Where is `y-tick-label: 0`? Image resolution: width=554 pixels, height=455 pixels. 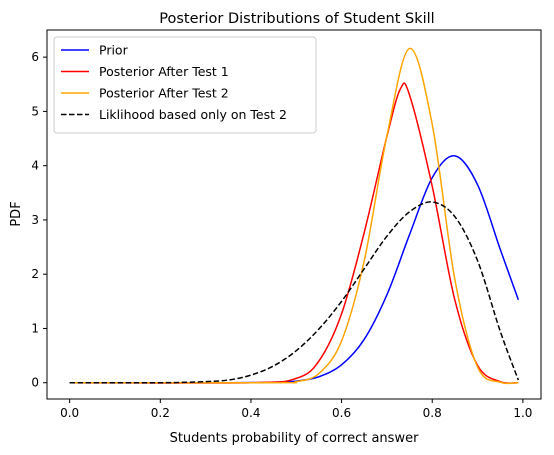
y-tick-label: 0 is located at coordinates (35, 383).